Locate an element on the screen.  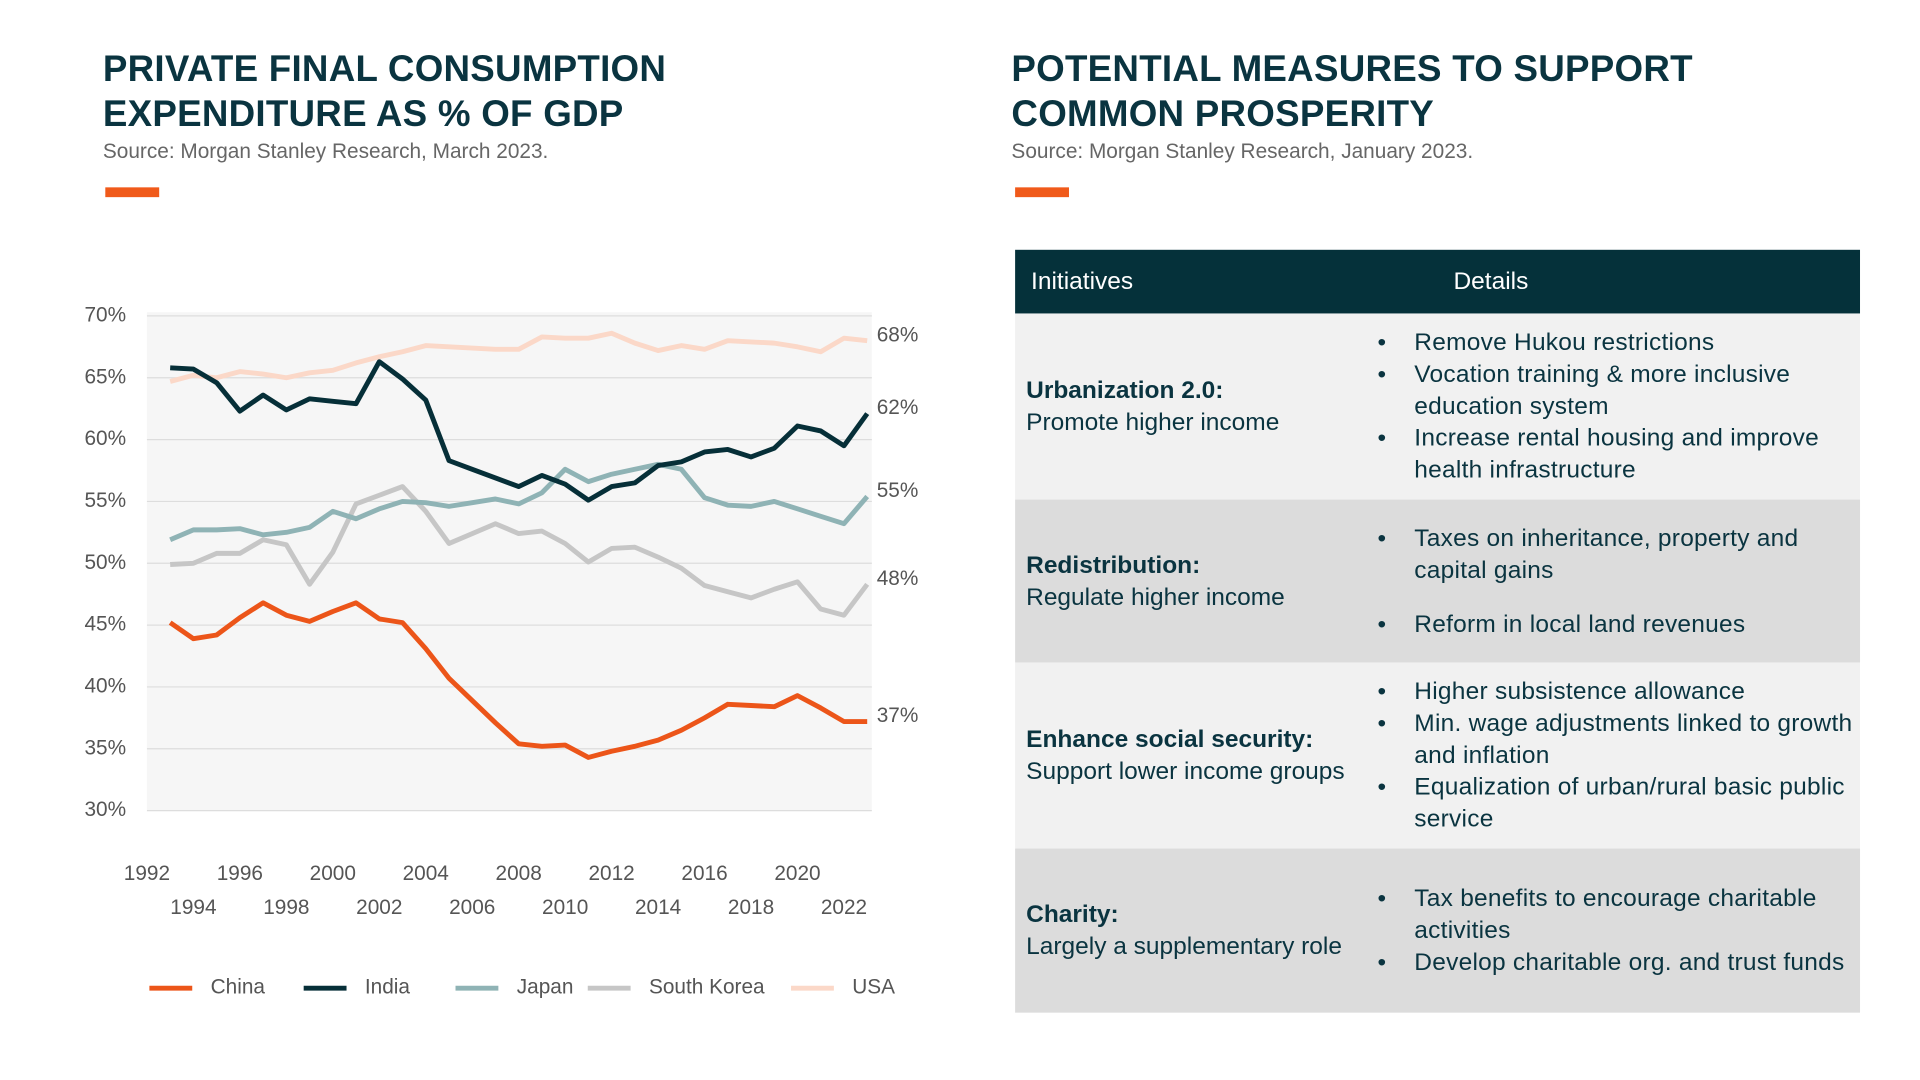
initiative-description: Regulate higher income is located at coordinates (1155, 597).